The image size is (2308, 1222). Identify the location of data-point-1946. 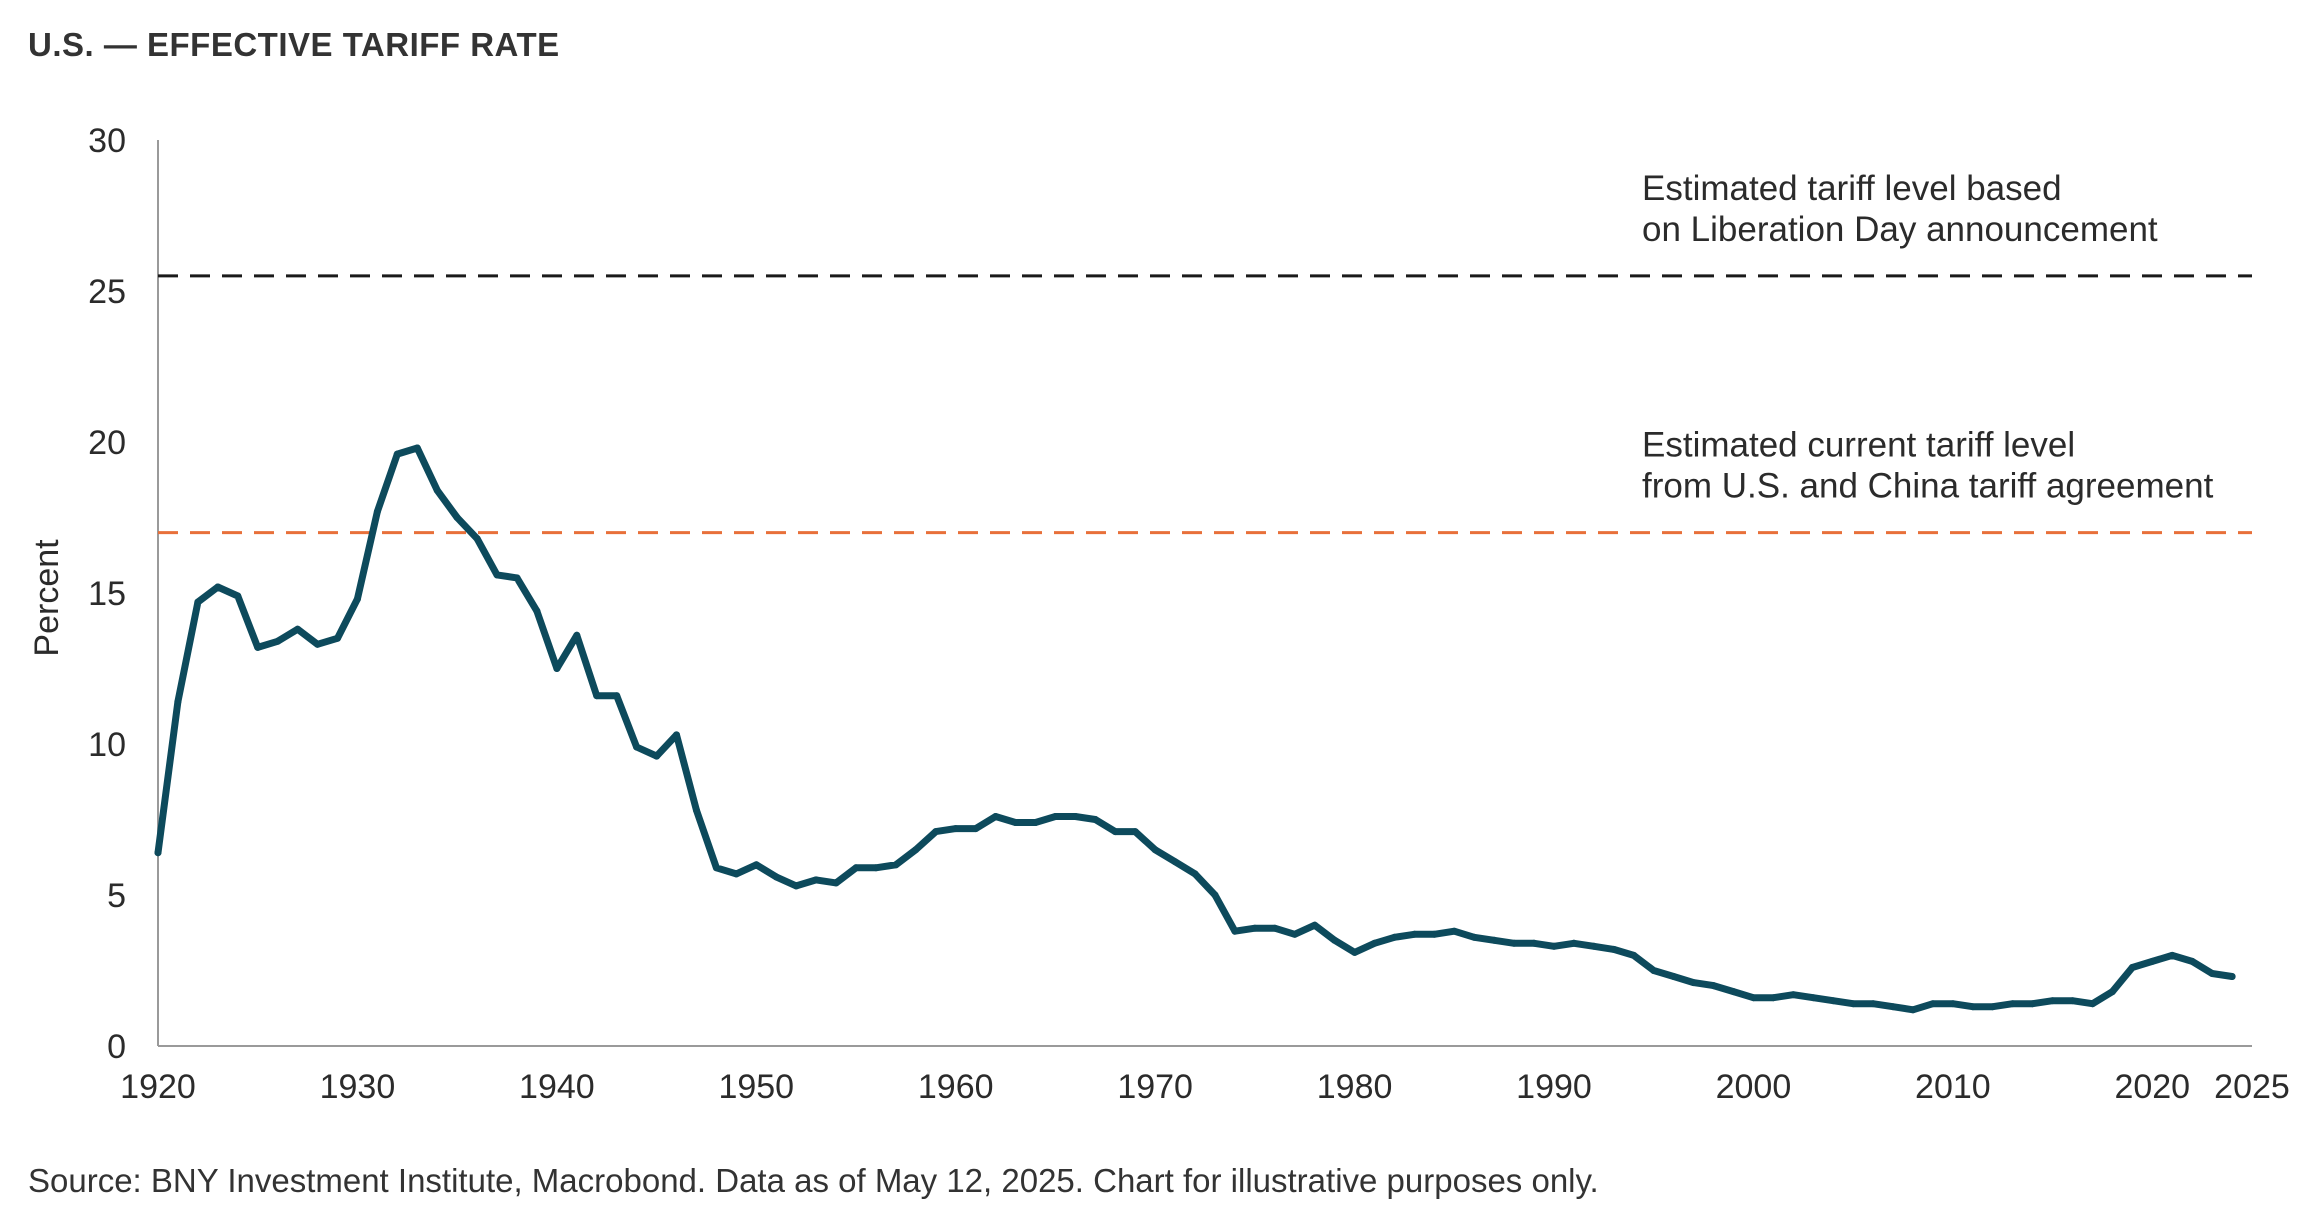
(676, 735).